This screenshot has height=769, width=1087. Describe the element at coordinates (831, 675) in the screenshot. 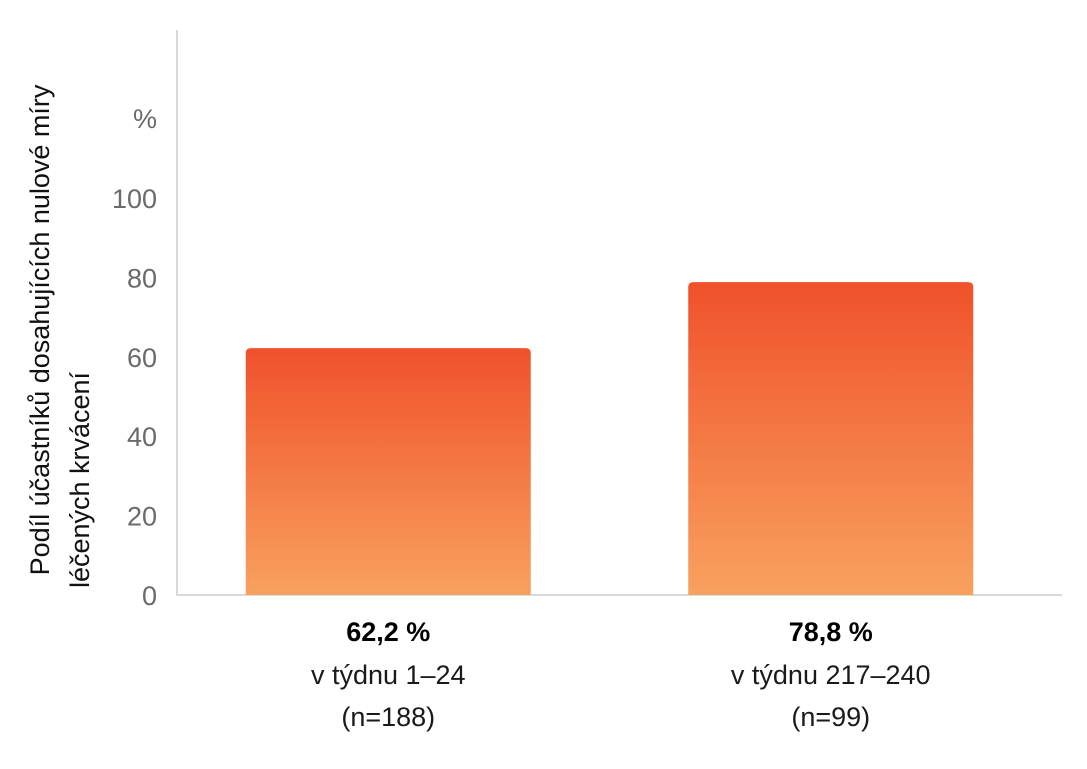

I see `category-label: v týdnu 217–240` at that location.